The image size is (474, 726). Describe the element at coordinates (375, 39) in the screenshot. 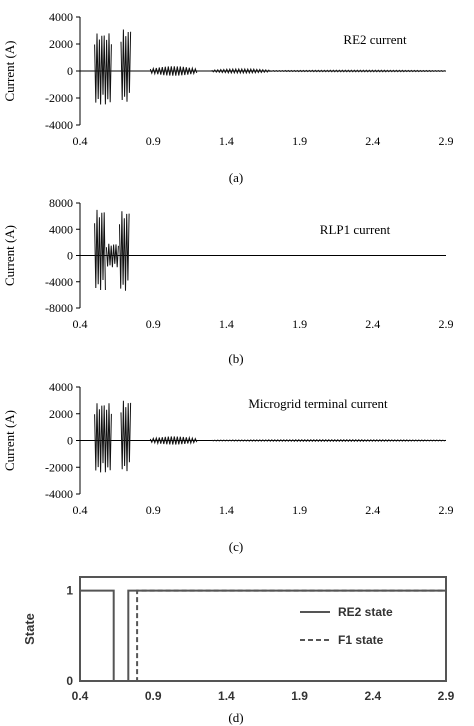

I see `chart-annotation: RE2 current` at that location.